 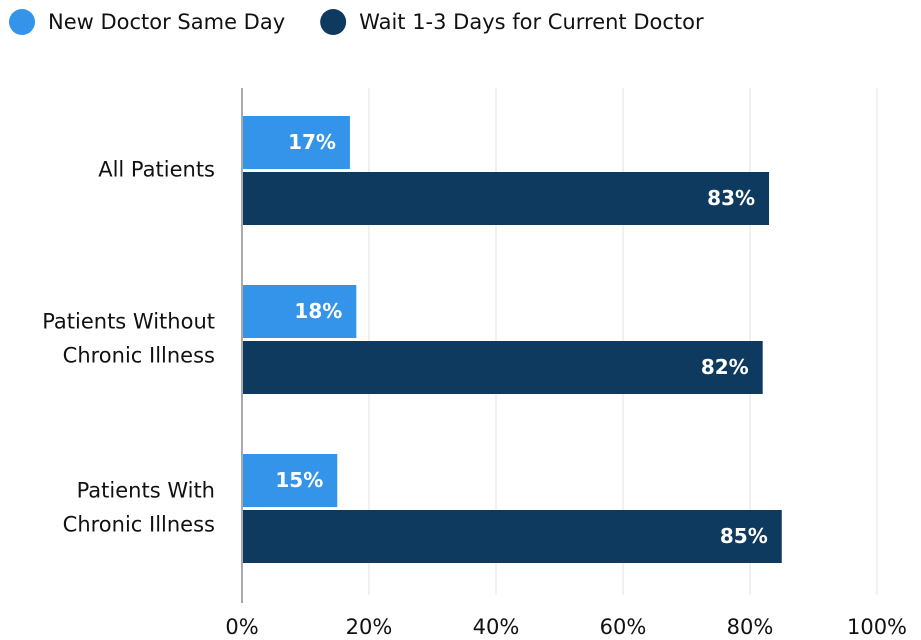 What do you see at coordinates (166, 22) in the screenshot?
I see `legend-label: New Doctor Same Day` at bounding box center [166, 22].